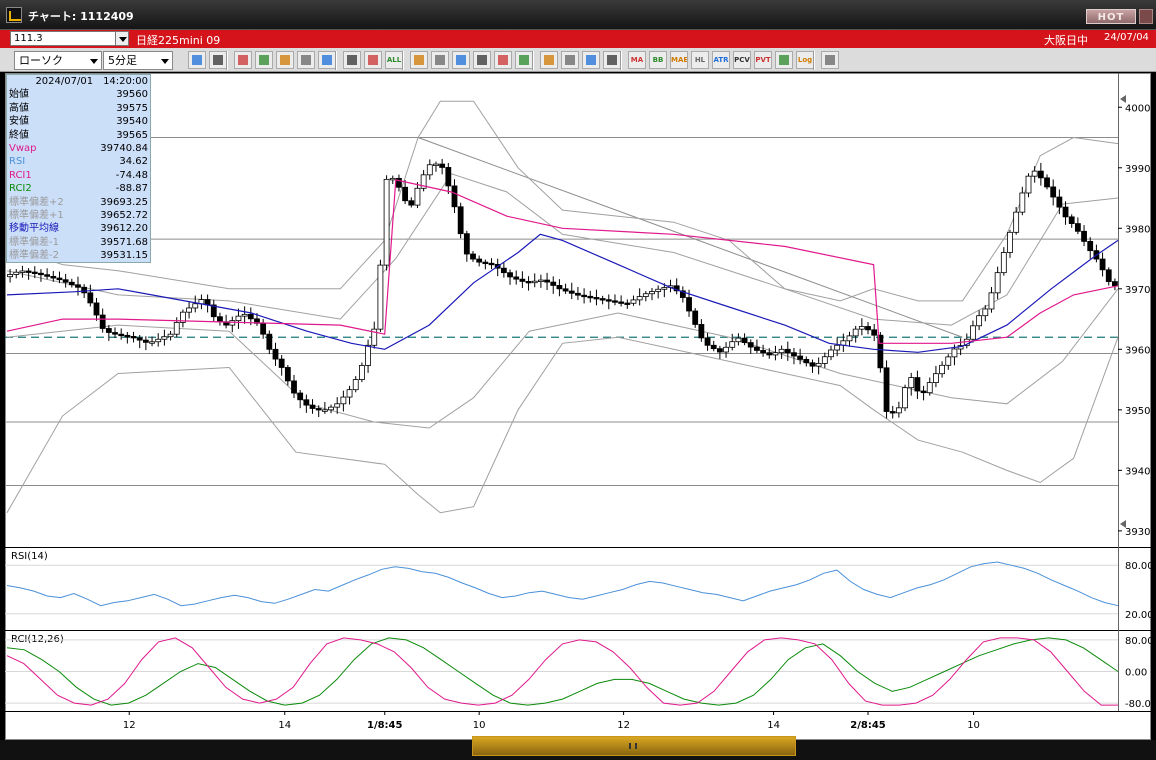 This screenshot has width=1156, height=760. I want to click on info-label: 高値, so click(19, 108).